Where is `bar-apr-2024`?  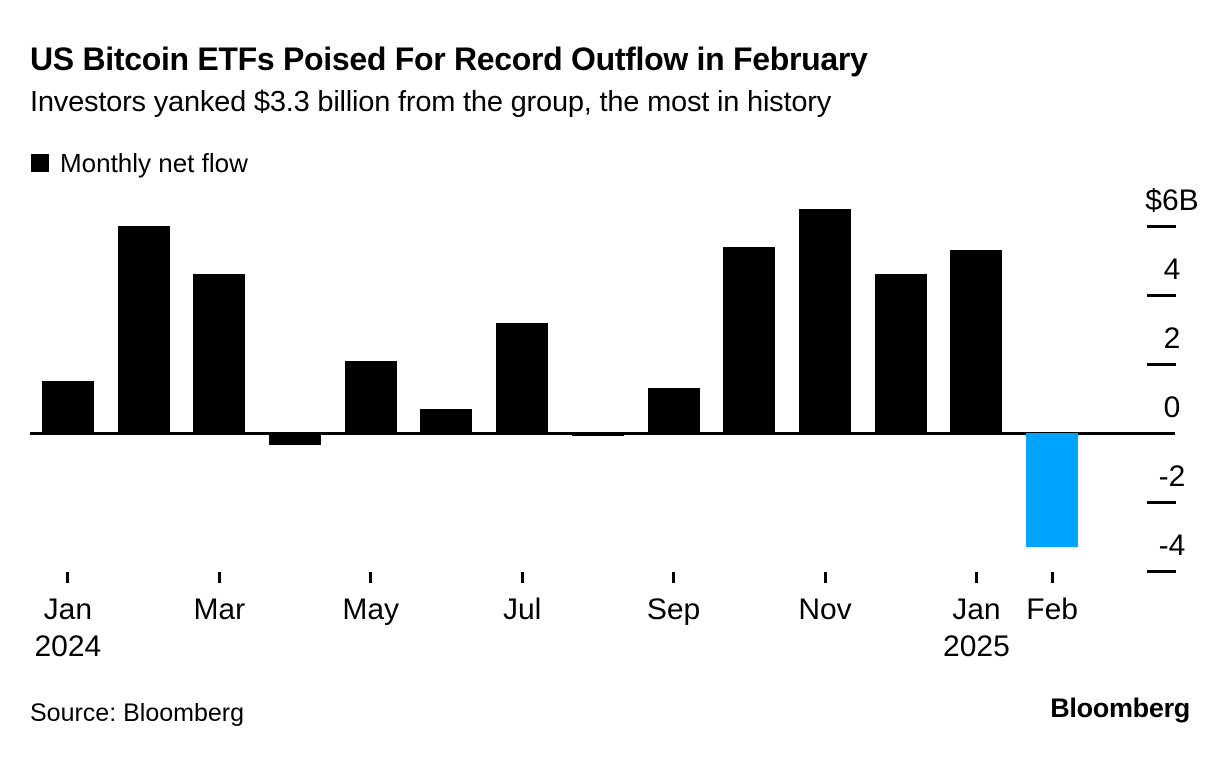 bar-apr-2024 is located at coordinates (295, 439).